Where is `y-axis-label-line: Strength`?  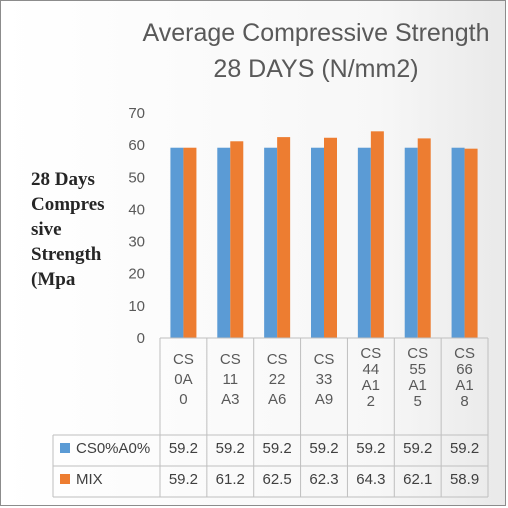 y-axis-label-line: Strength is located at coordinates (66, 254).